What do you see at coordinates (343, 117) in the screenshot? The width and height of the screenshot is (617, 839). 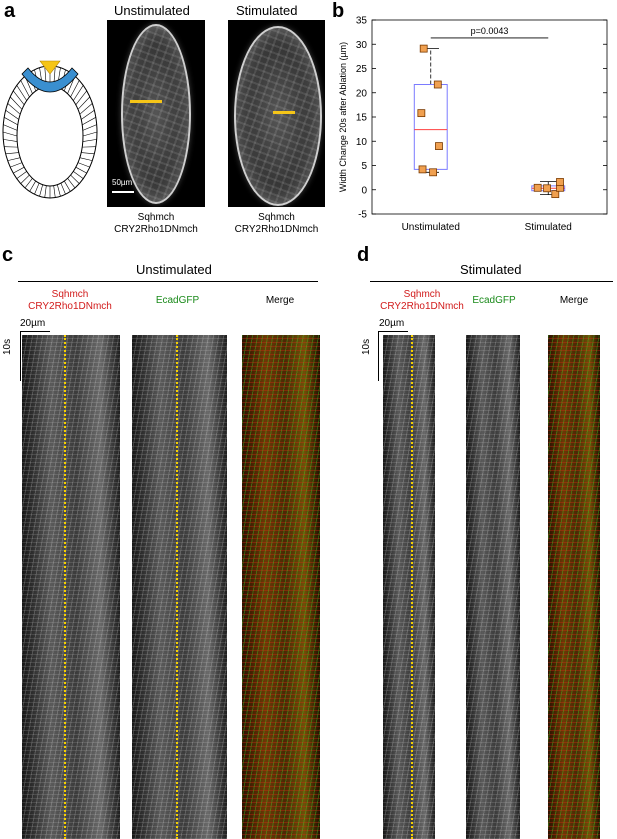 I see `y-axis-label: Width Change 20s after Ablation (µm)` at bounding box center [343, 117].